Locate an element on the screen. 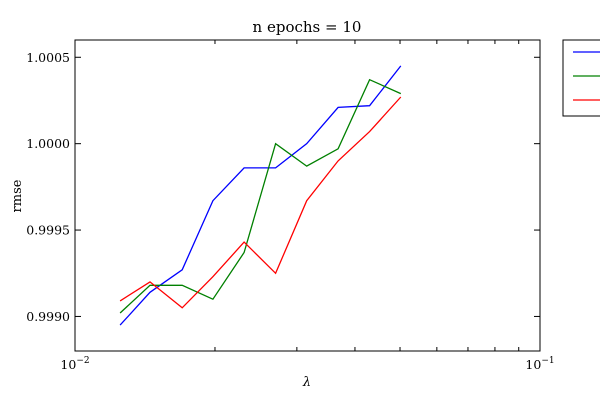  y-tick-label: 0.9990 is located at coordinates (48, 316).